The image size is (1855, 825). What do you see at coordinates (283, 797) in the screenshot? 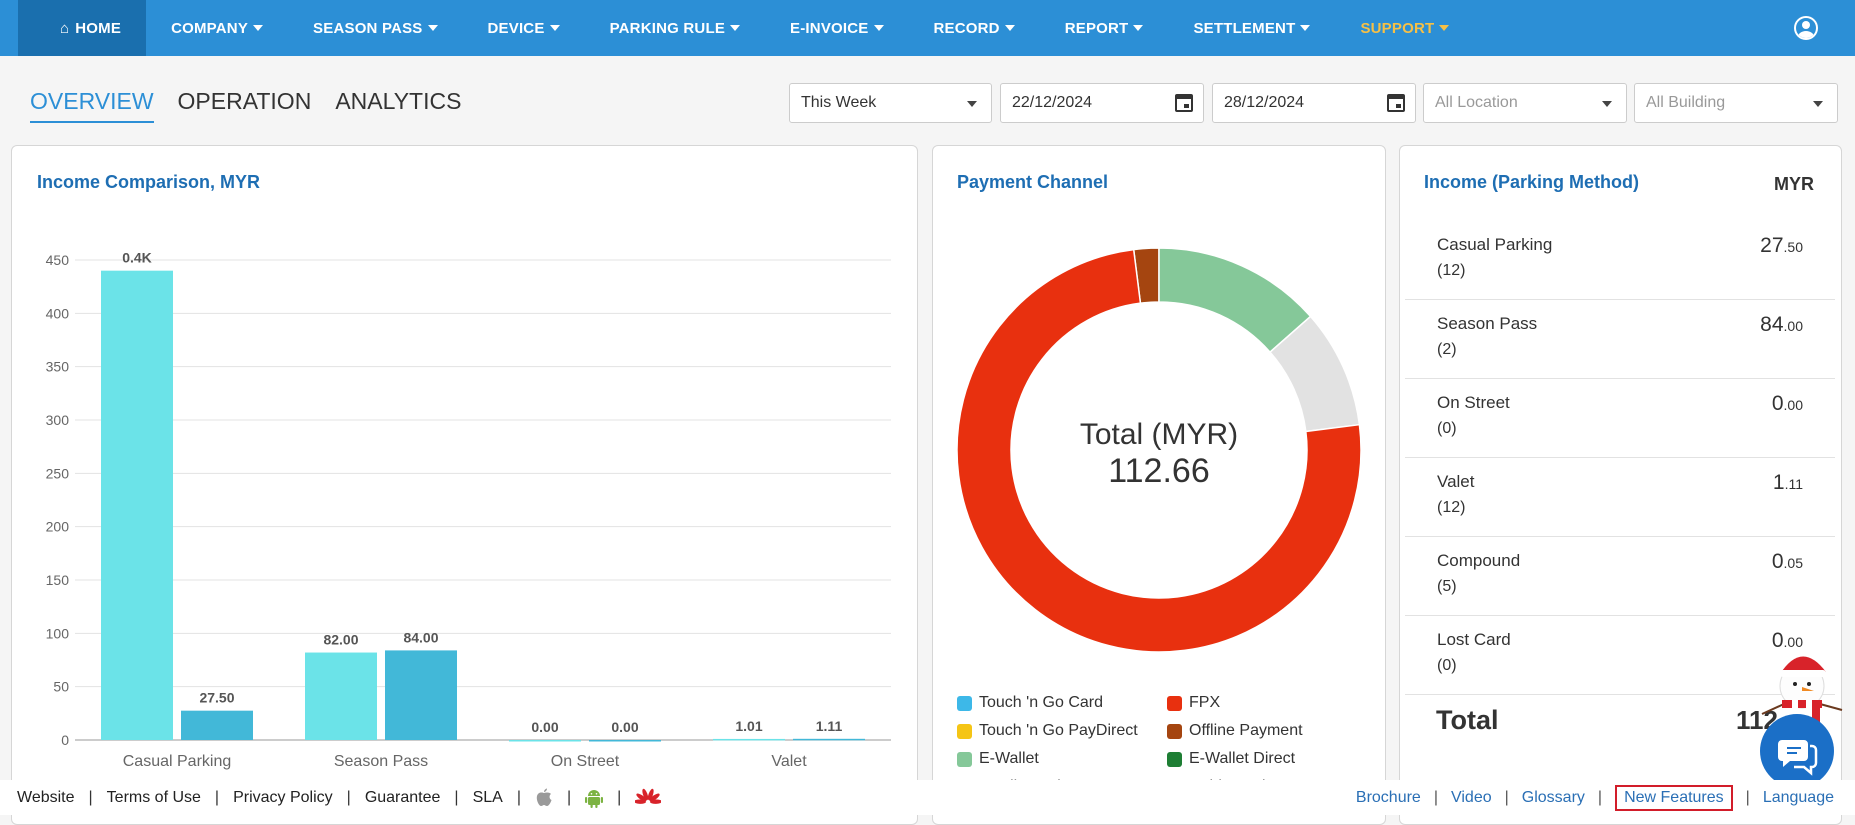
I see `footer-link-privacy: Privacy Policy` at bounding box center [283, 797].